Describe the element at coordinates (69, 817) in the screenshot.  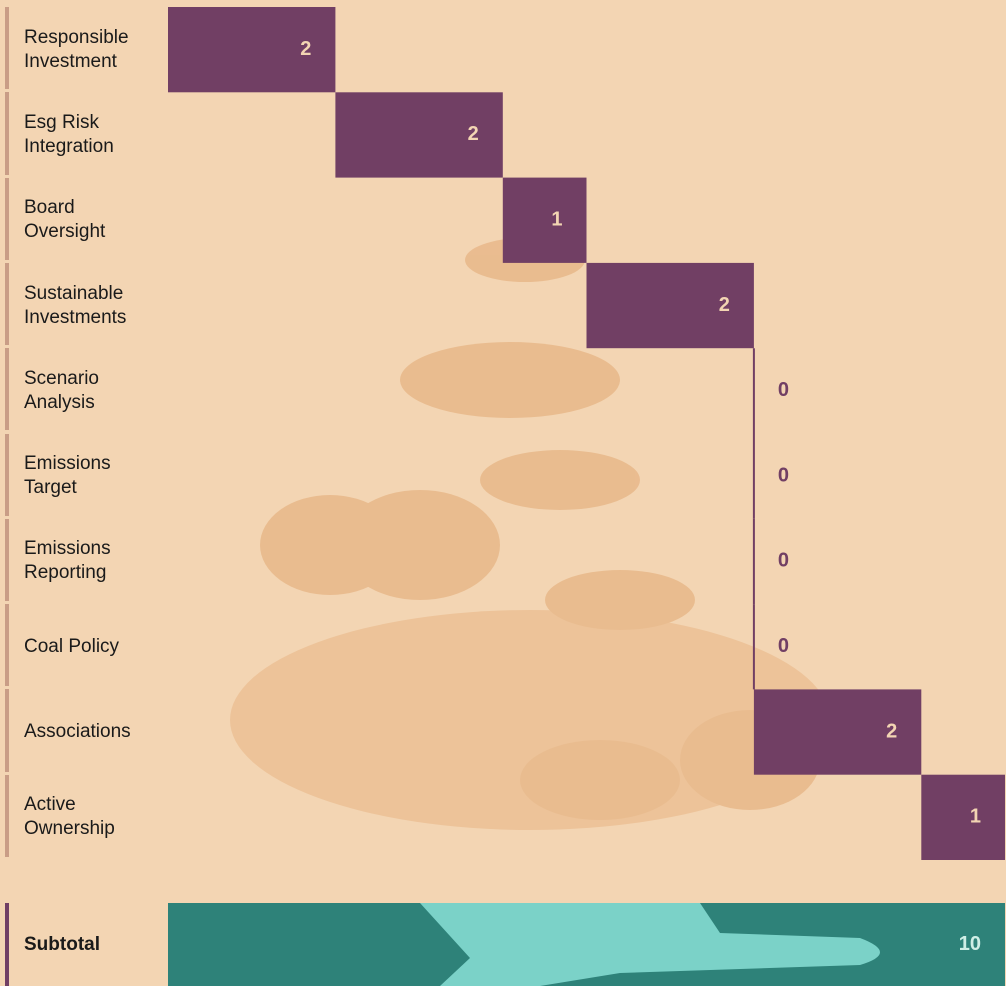
I see `category-label: Active Ownership` at that location.